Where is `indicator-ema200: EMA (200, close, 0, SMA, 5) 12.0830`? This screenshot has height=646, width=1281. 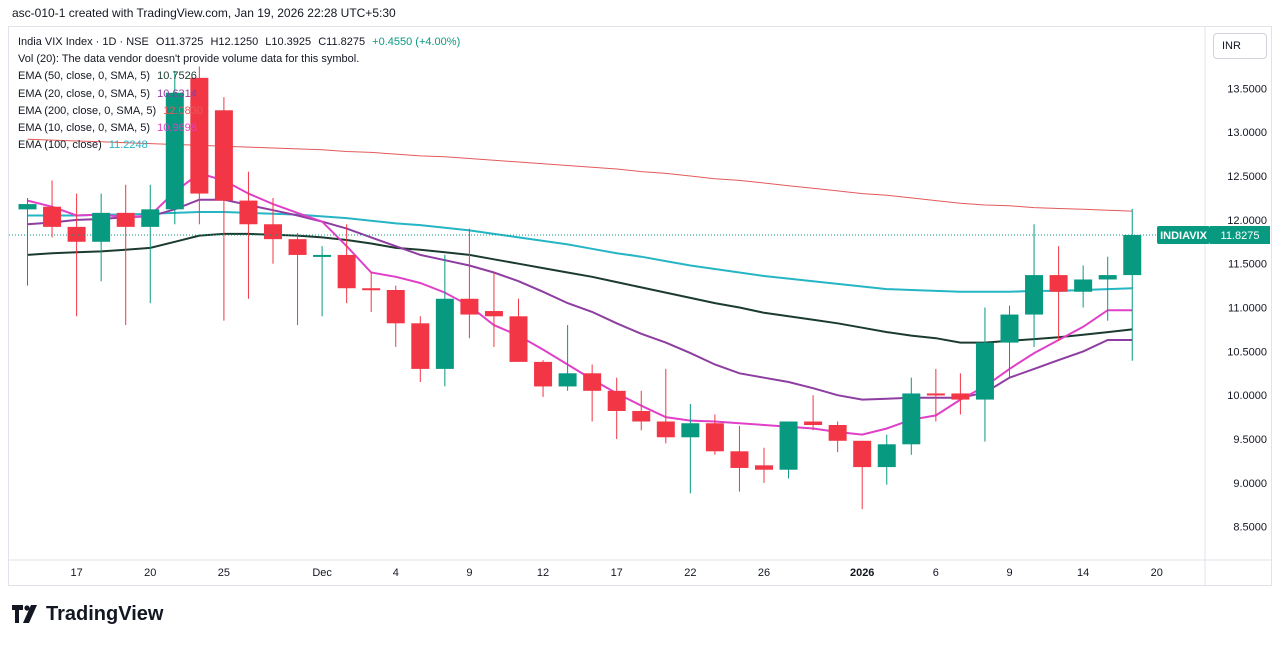
indicator-ema200: EMA (200, close, 0, SMA, 5) 12.0830 is located at coordinates (239, 111).